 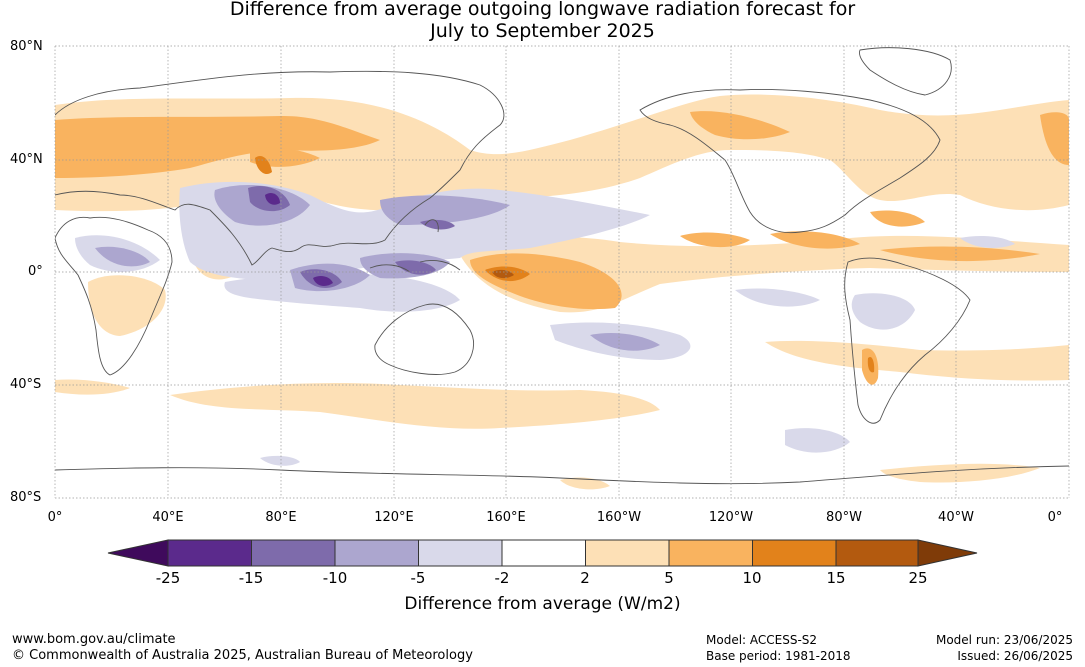 I want to click on lon-label-80e: 80°E, so click(x=281, y=517).